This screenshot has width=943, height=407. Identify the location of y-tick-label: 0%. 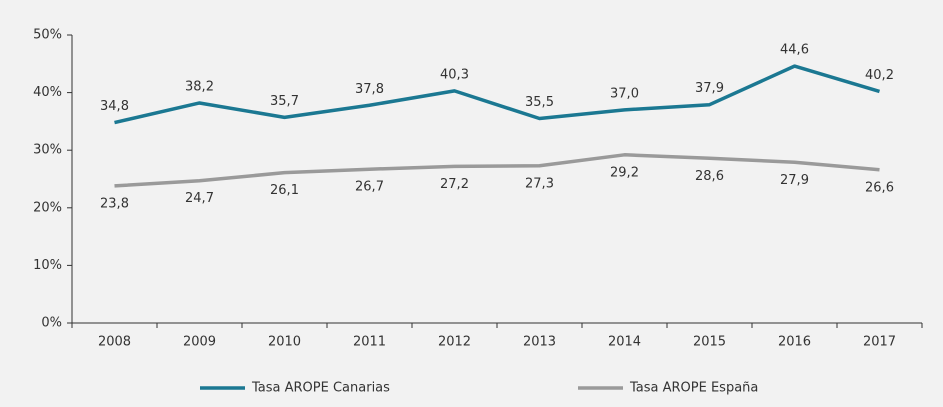
(51, 323).